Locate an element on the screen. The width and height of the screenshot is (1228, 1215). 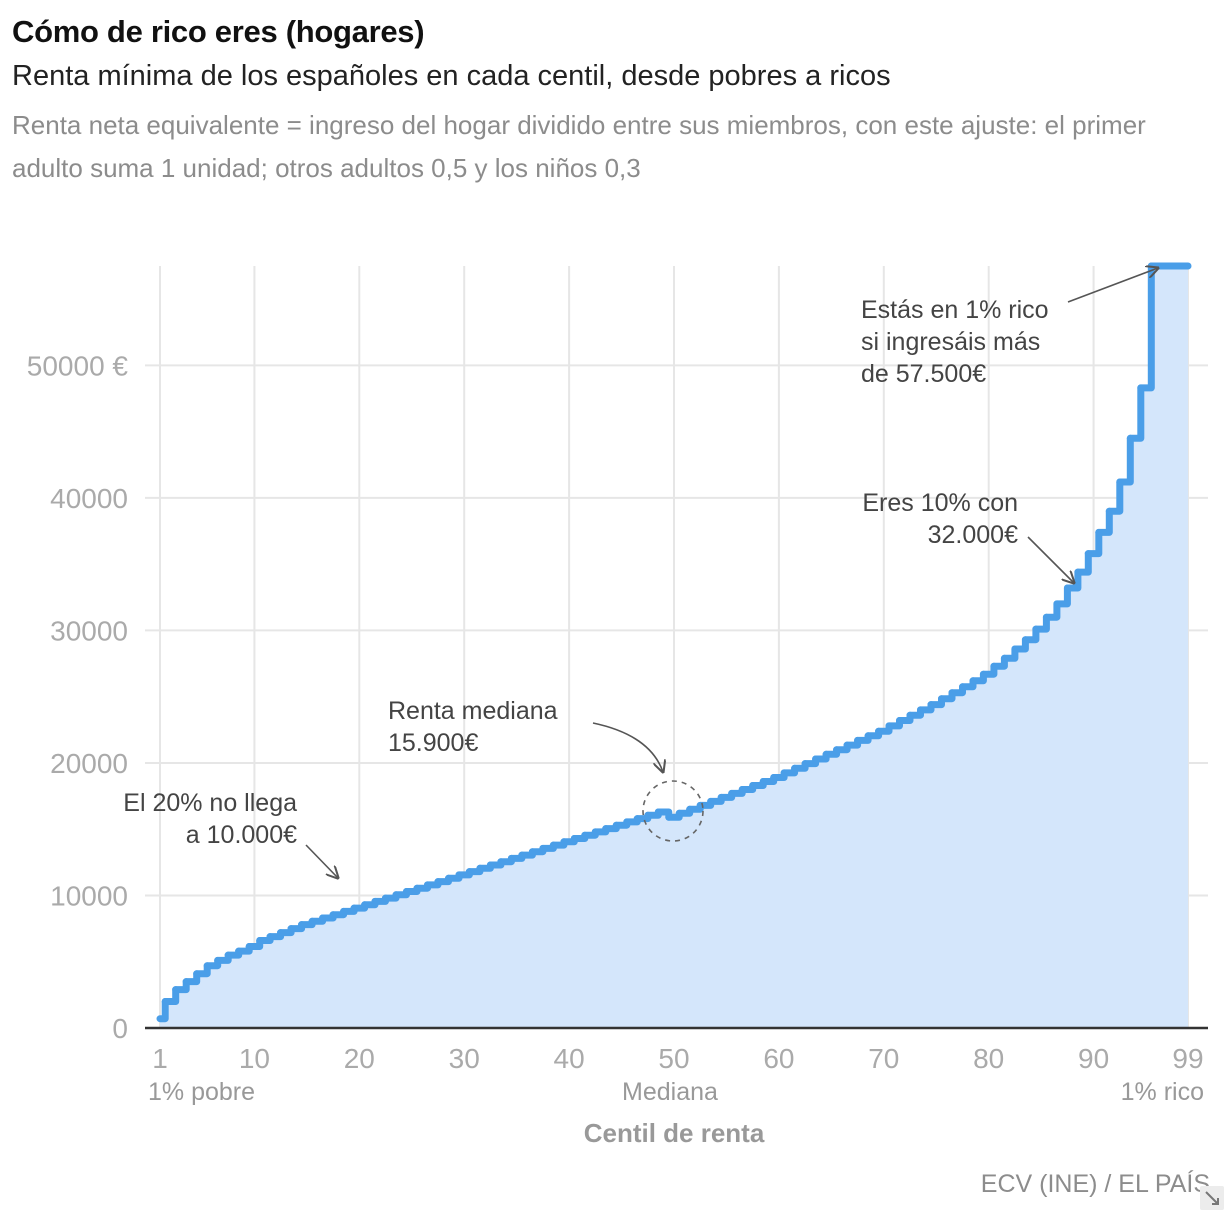
annotation-text: El 20% no llega a 10.000€ is located at coordinates (210, 819).